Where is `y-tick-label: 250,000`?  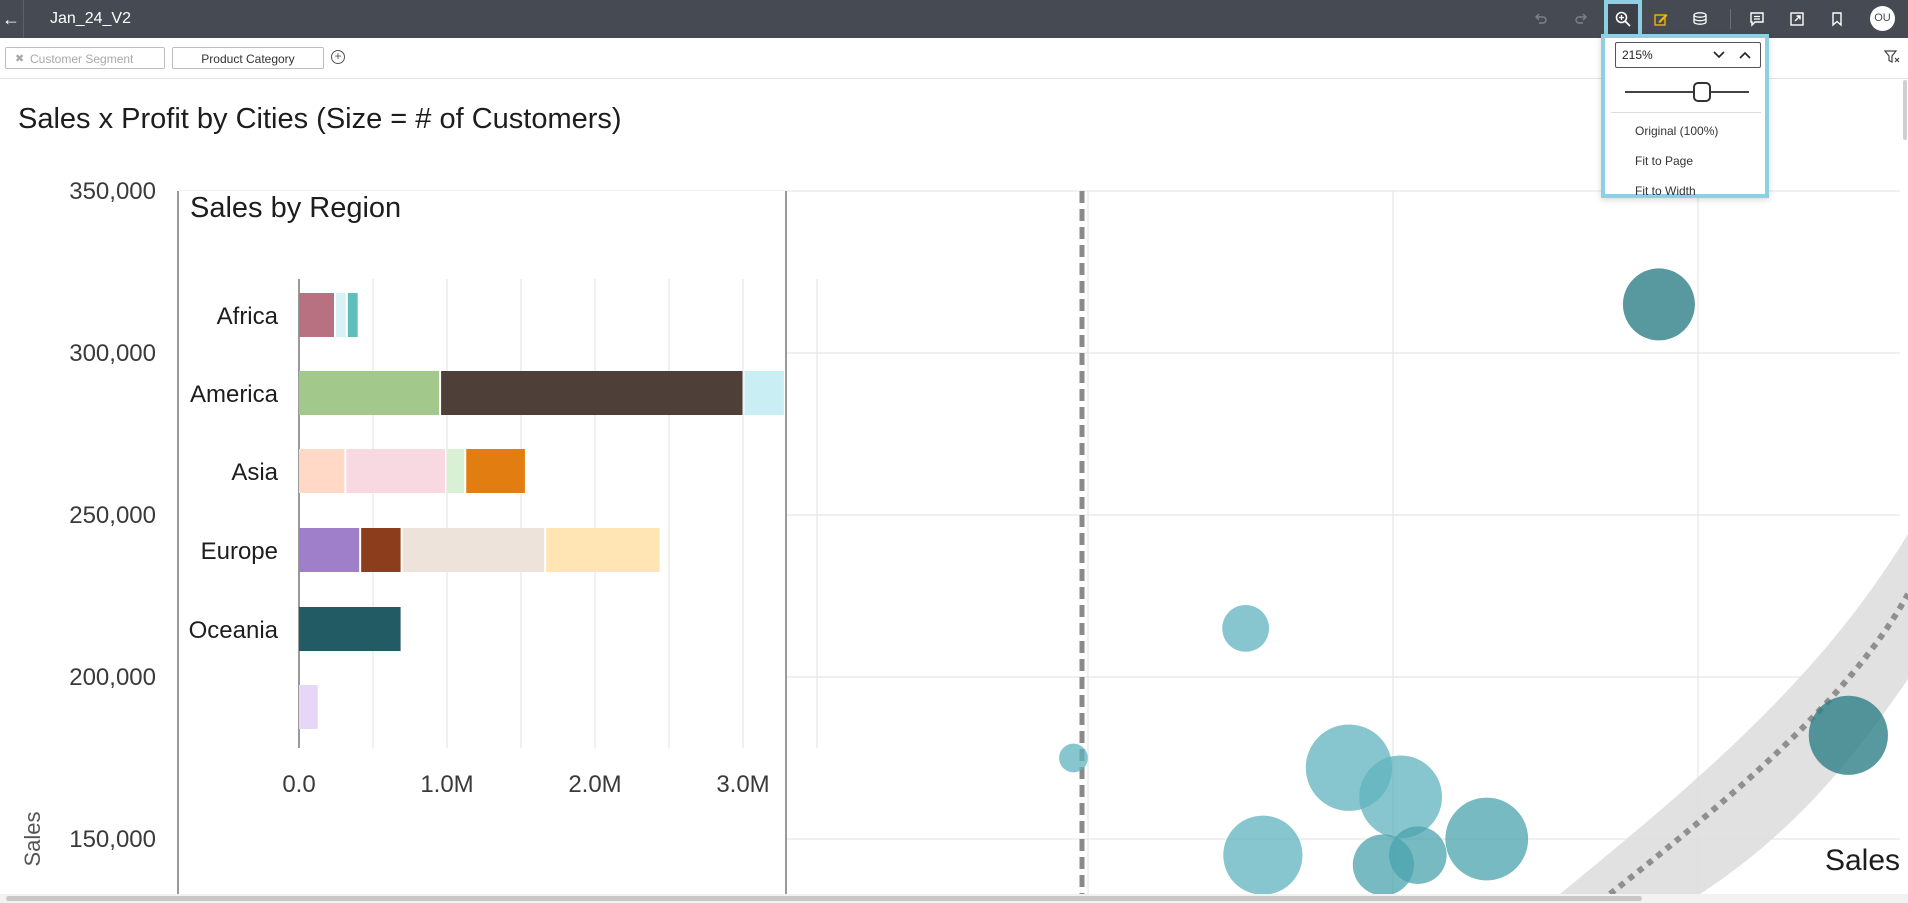 y-tick-label: 250,000 is located at coordinates (112, 515).